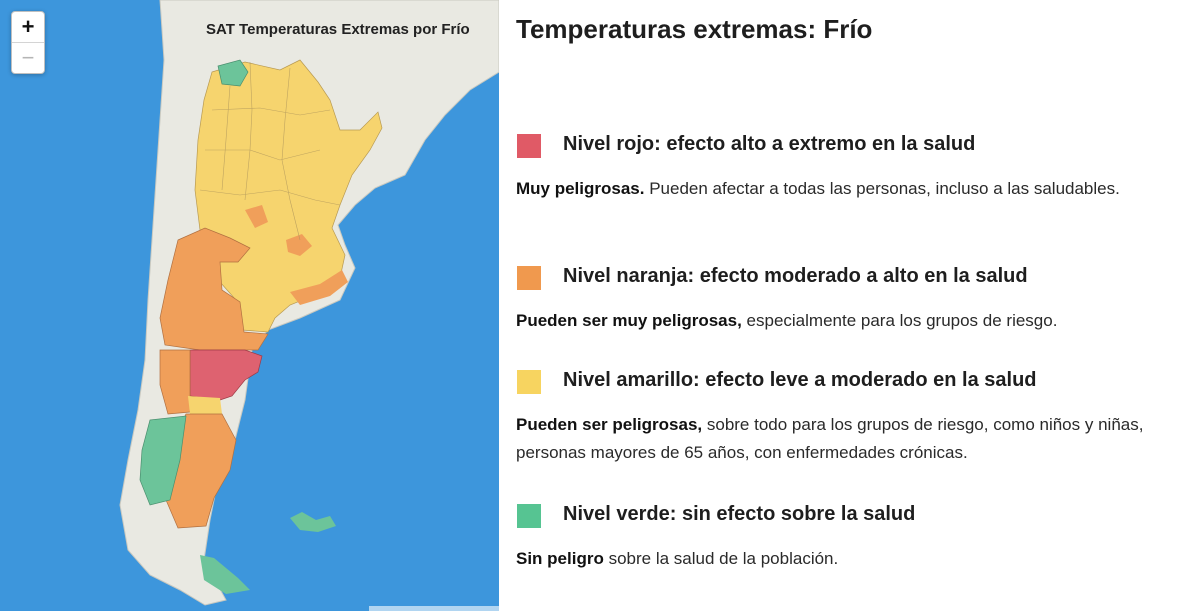 This screenshot has width=1200, height=611. I want to click on level-yellow-desc-bold: Pueden ser peligrosas,, so click(609, 424).